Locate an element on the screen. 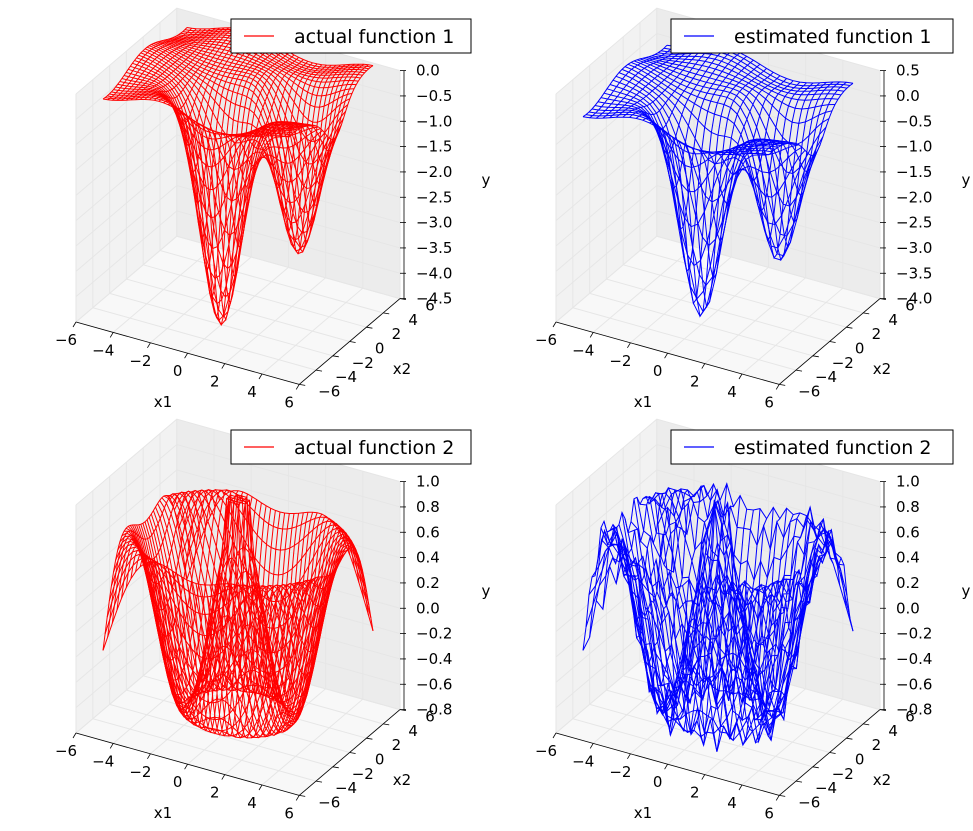  legend-label: actual function 2 is located at coordinates (374, 448).